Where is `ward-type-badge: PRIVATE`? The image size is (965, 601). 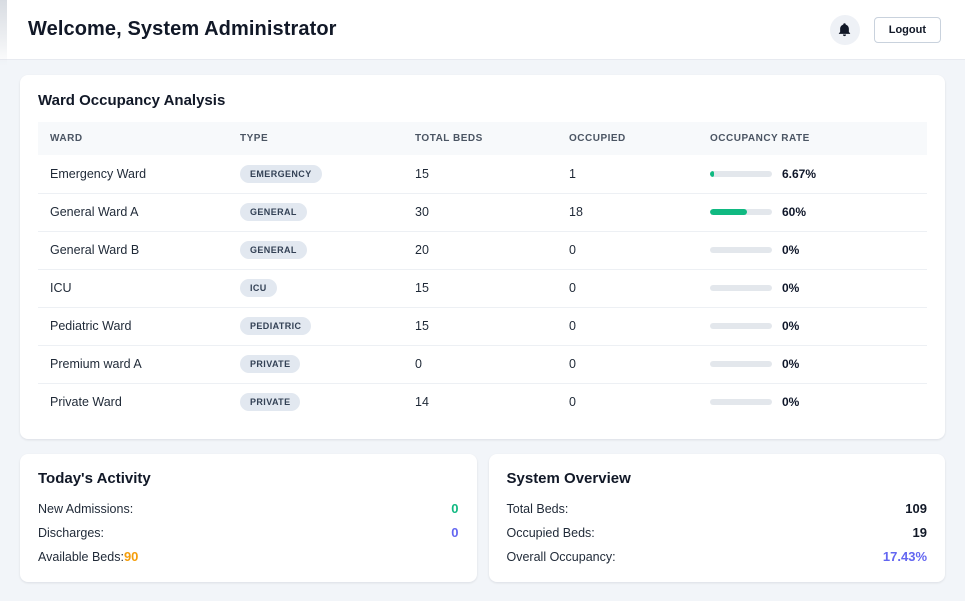
ward-type-badge: PRIVATE is located at coordinates (270, 364).